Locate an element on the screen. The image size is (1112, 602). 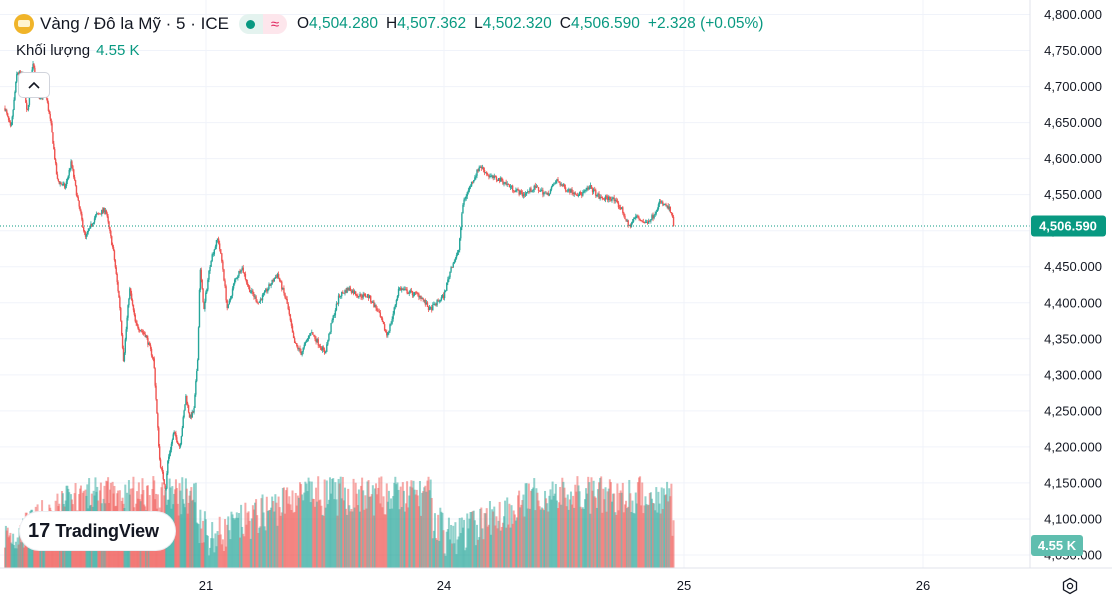
tradingview-mark-icon: 17 is located at coordinates (39, 530).